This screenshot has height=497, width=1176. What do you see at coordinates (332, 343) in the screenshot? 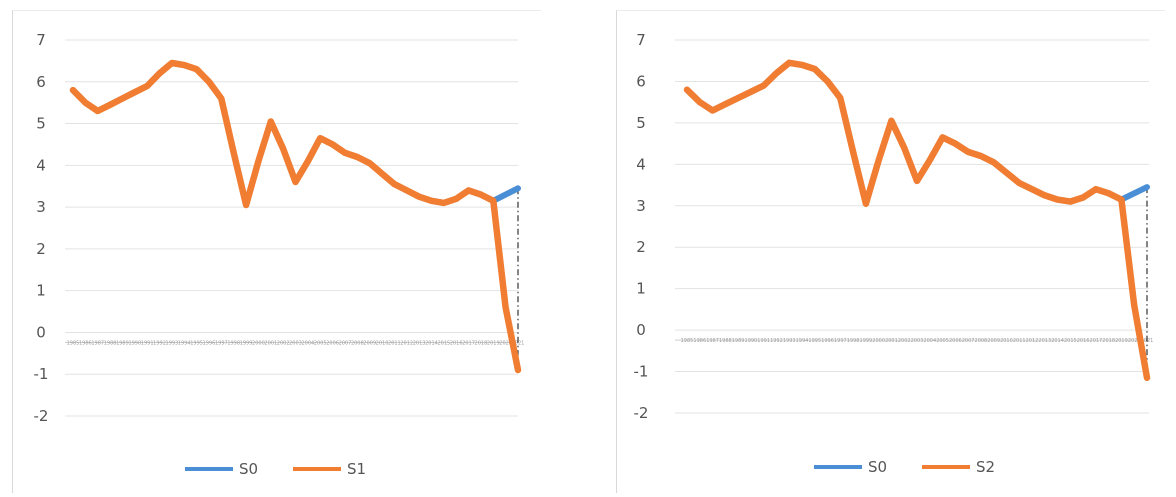
I see `x-tick-label: 2006` at bounding box center [332, 343].